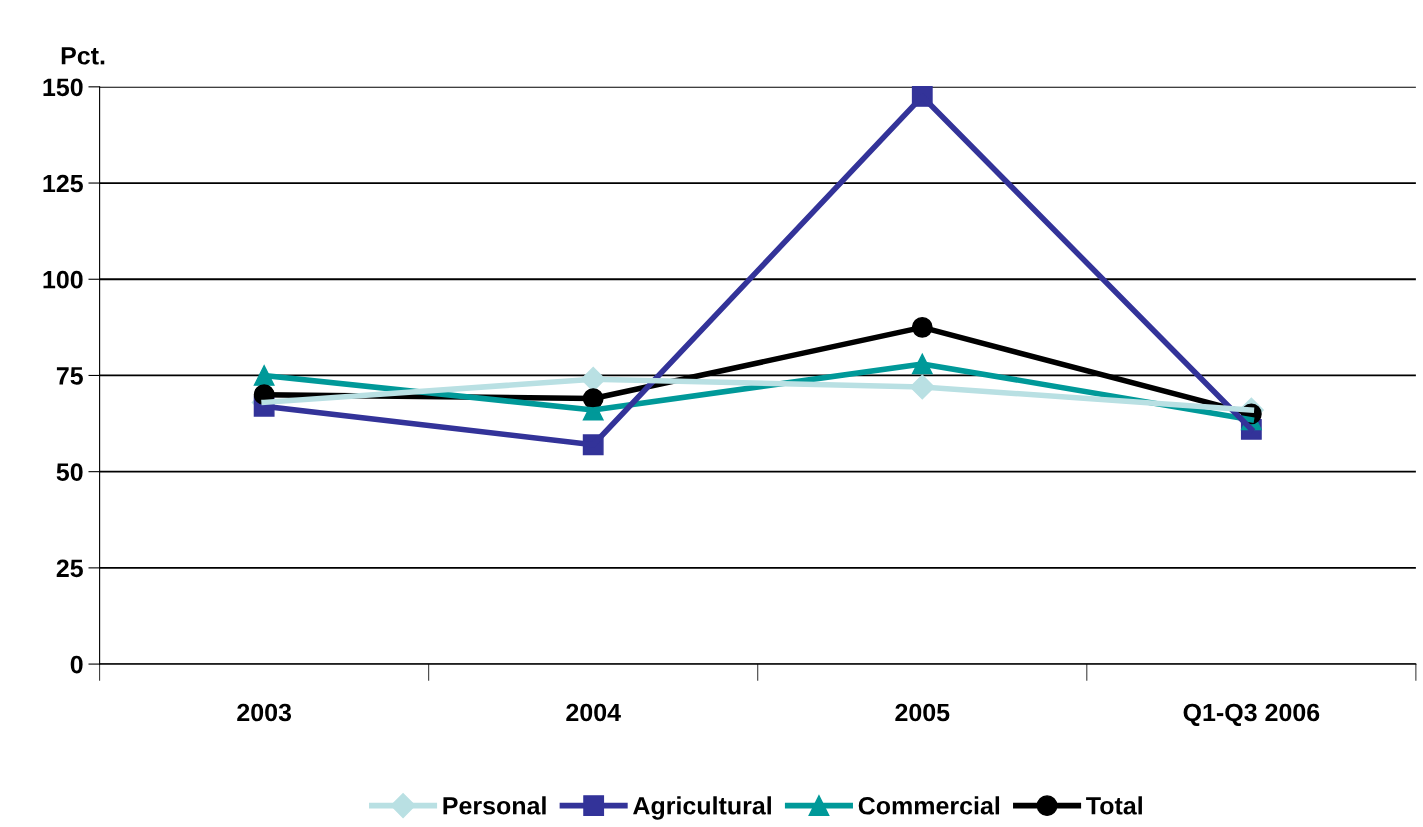 The image size is (1423, 827). I want to click on y-axis-title: Pct., so click(83, 56).